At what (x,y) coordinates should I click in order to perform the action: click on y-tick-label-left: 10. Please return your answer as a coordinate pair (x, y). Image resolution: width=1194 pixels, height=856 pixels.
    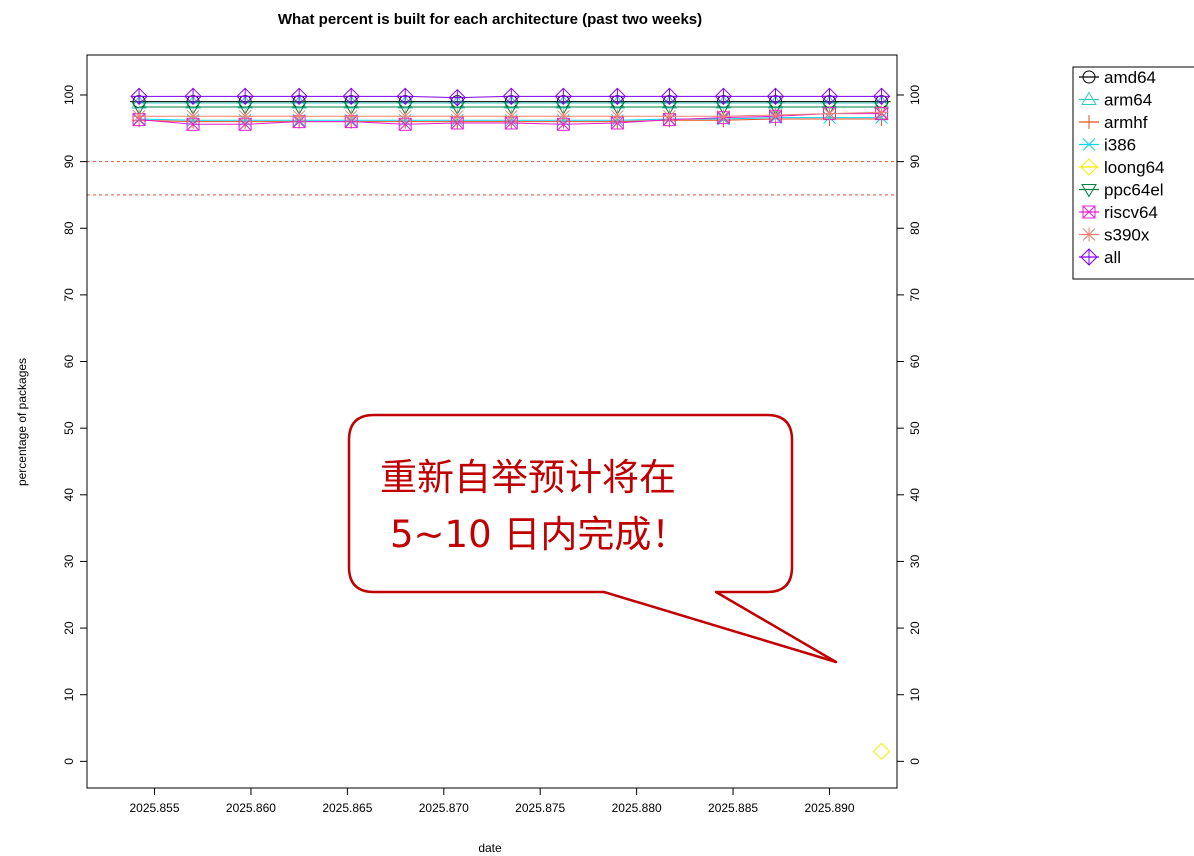
    Looking at the image, I should click on (69, 695).